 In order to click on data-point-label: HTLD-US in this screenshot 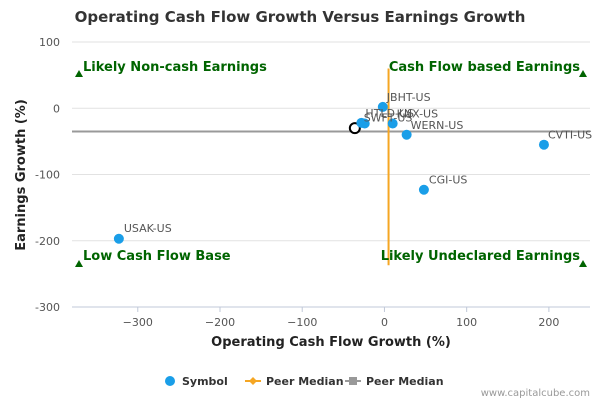, I will do `click(389, 113)`.